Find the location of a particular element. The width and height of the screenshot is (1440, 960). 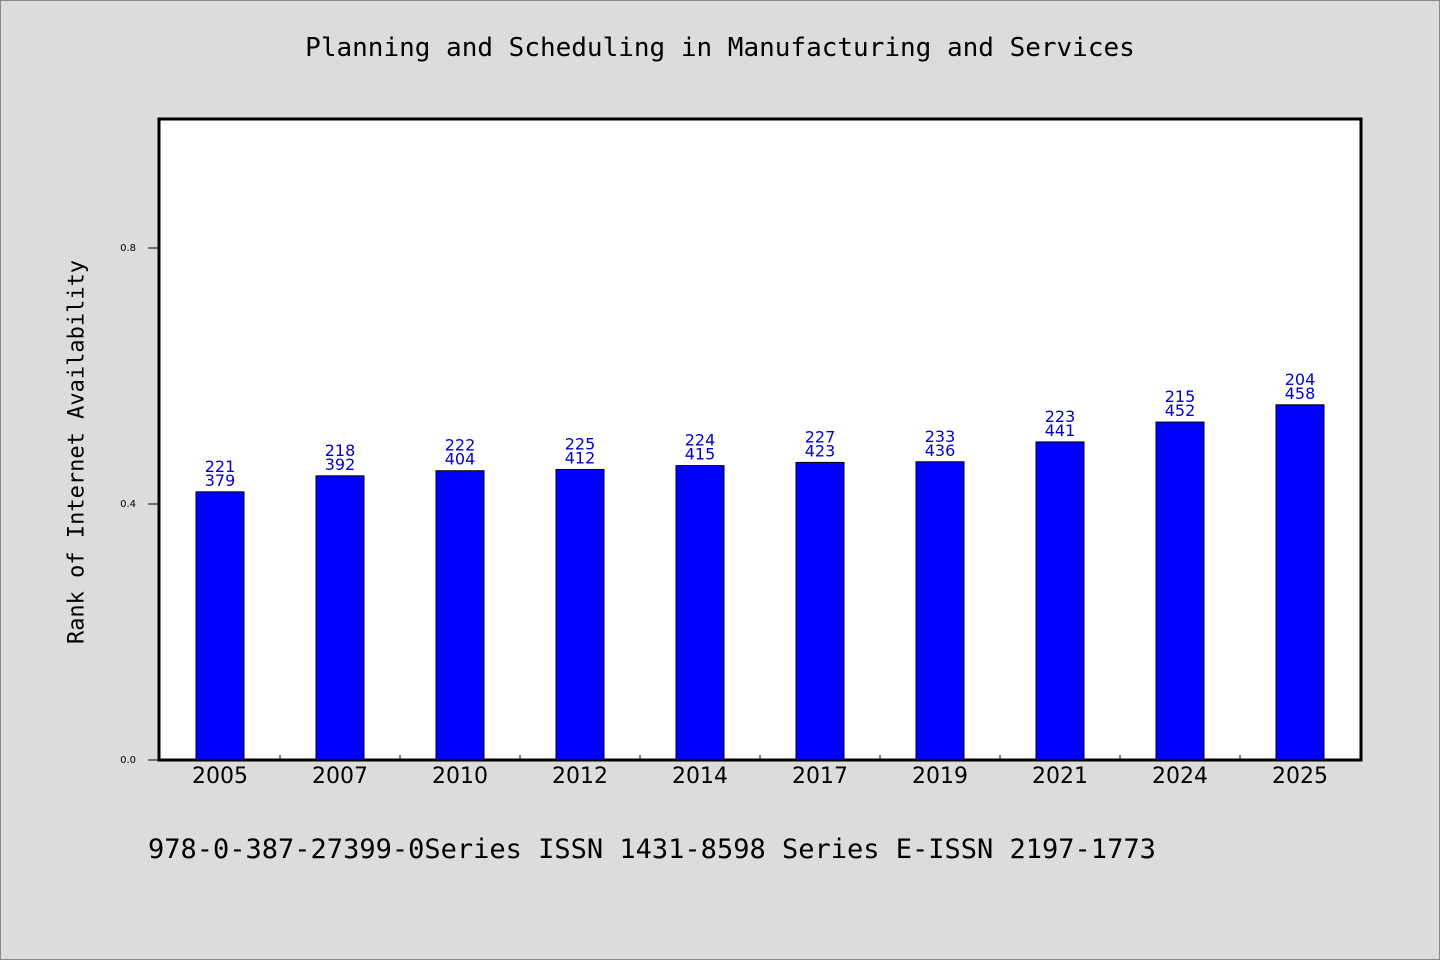

bar-2021 is located at coordinates (1060, 601).